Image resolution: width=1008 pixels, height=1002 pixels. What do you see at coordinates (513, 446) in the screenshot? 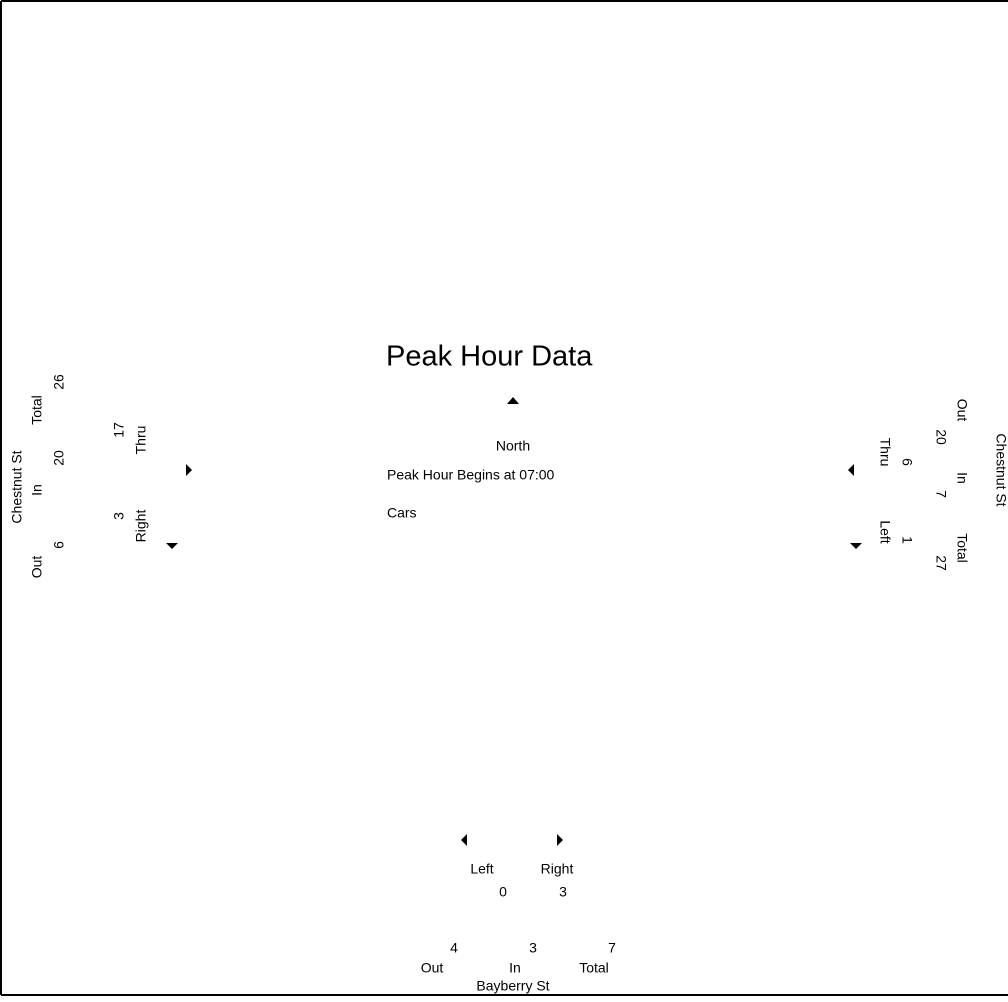
I see `direction: North` at bounding box center [513, 446].